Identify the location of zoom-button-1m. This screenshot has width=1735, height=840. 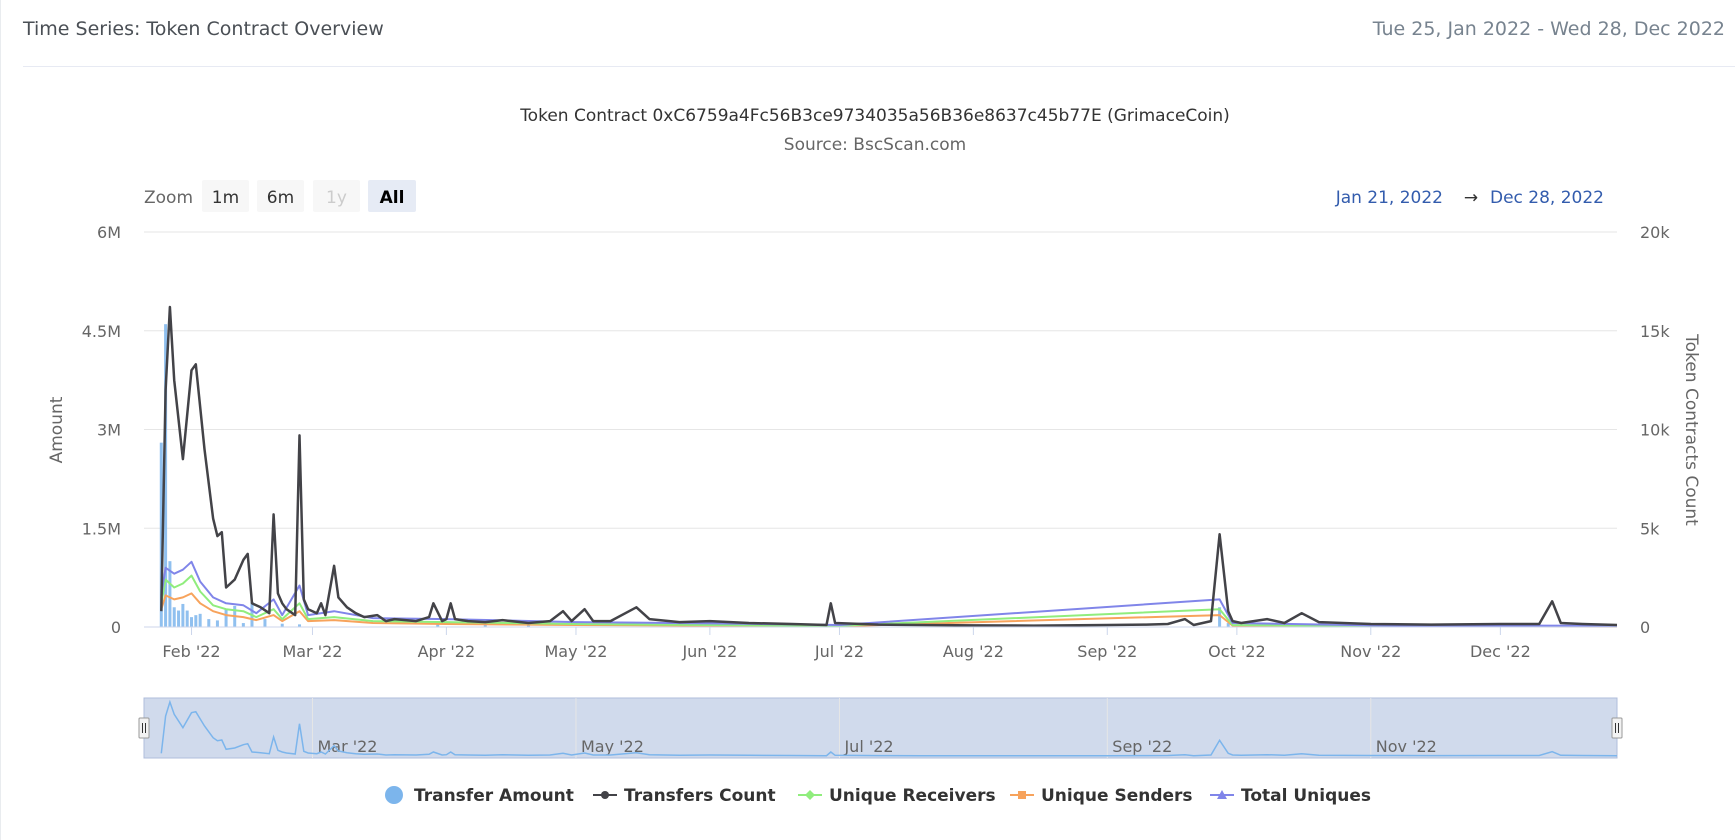
(225, 196).